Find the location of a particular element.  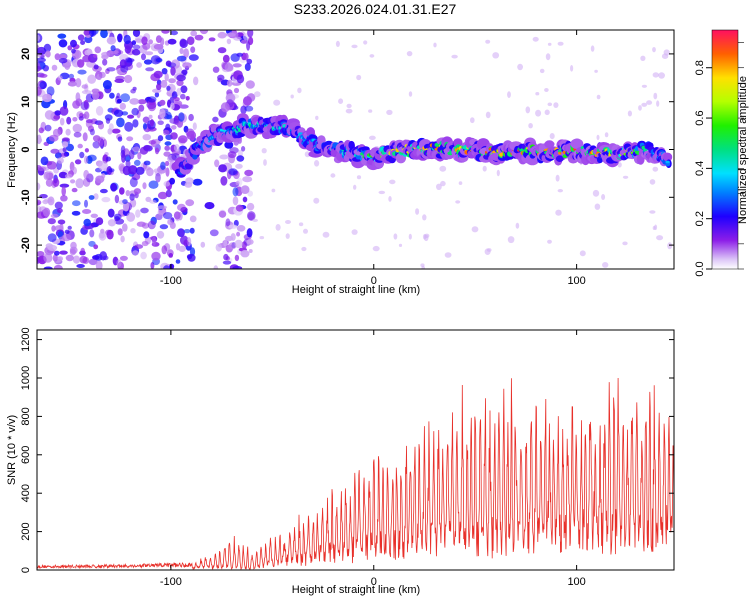

ridge-blob is located at coordinates (458, 143).